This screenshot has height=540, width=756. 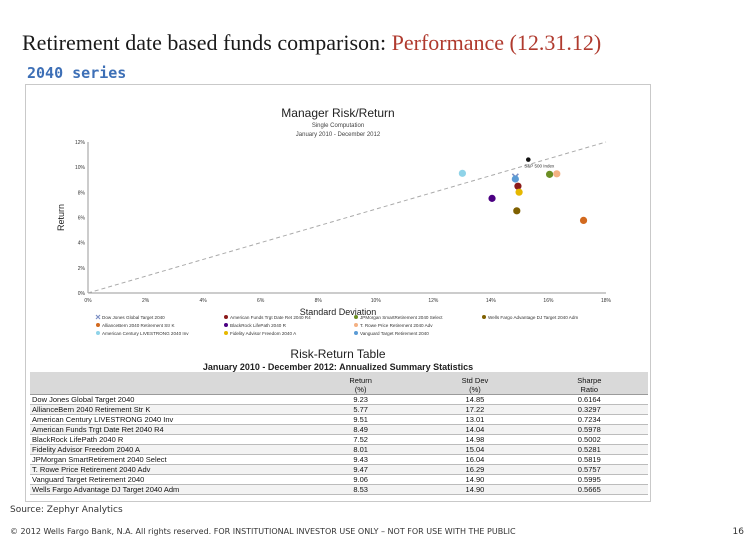 I want to click on stddev-cell: 14.85, so click(x=475, y=399).